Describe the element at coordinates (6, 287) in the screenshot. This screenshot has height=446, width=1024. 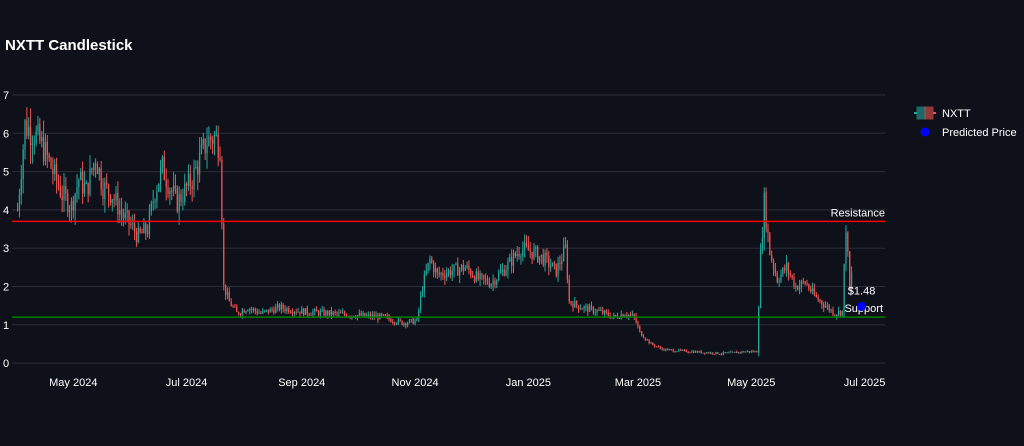
I see `y-tick-label: 2` at that location.